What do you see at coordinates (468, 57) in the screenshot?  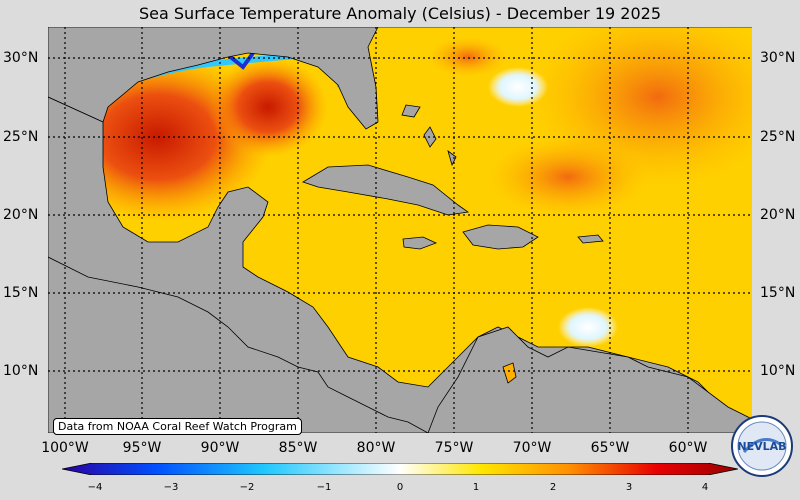 I see `atlantic-warm-patch` at bounding box center [468, 57].